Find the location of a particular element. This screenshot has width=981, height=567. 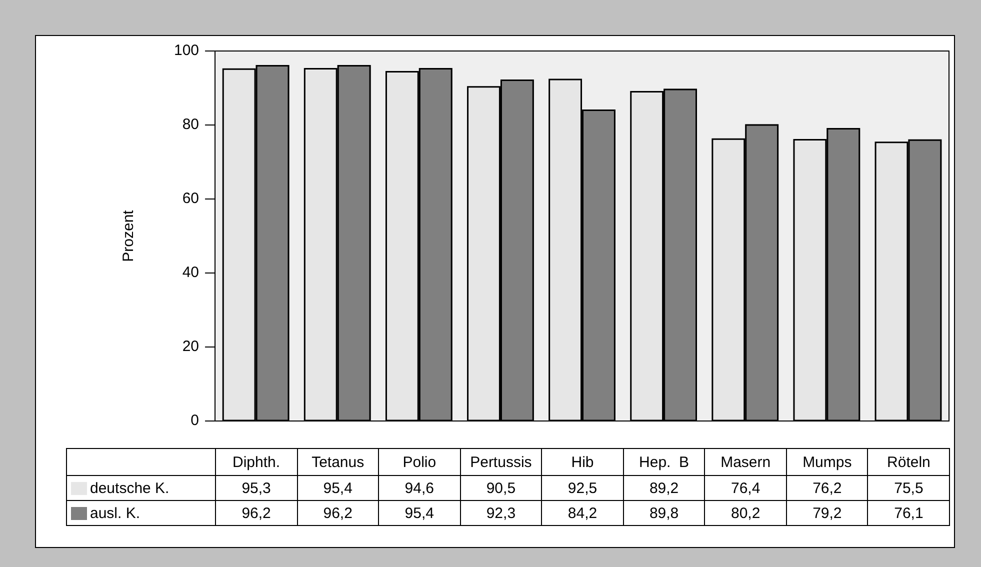

data-label: 76,4 is located at coordinates (745, 488).